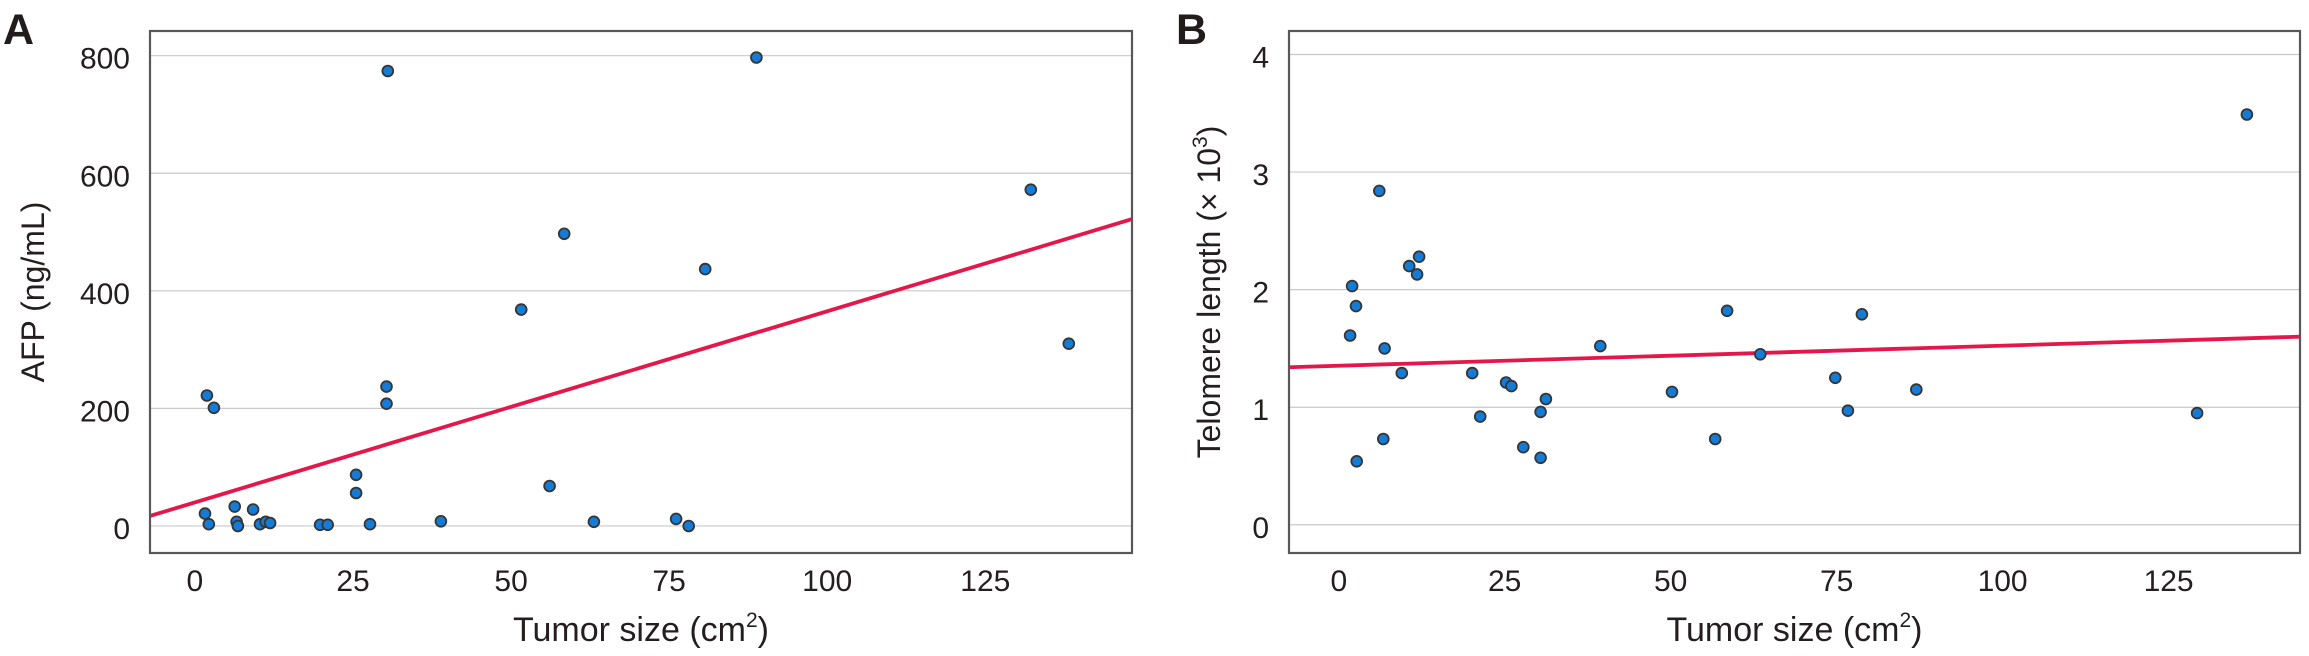  I want to click on trend-line, so click(1794, 352).